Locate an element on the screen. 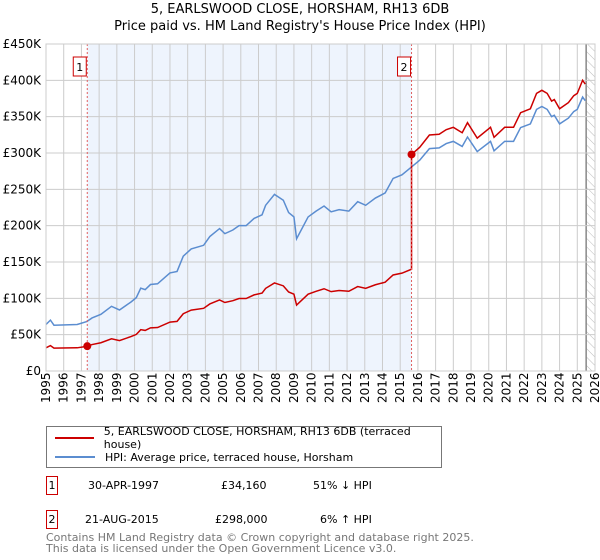 The image size is (600, 560). x-tick-label: 2010 is located at coordinates (312, 387).